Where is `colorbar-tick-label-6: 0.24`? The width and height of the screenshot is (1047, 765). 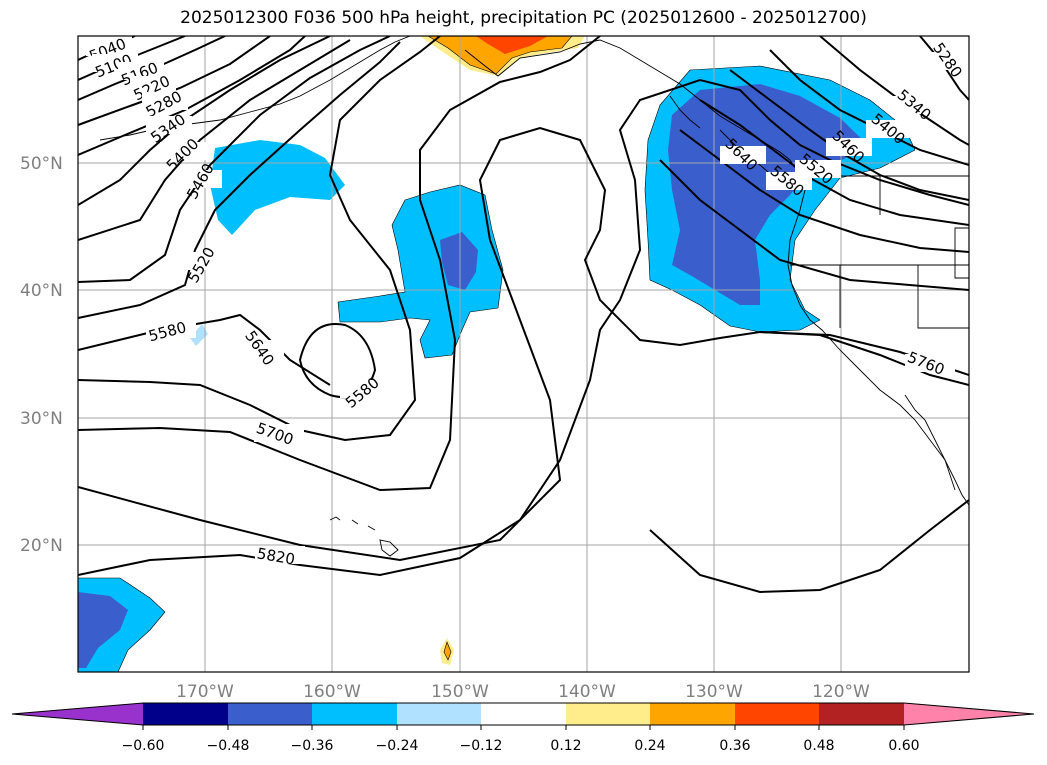 colorbar-tick-label-6: 0.24 is located at coordinates (649, 746).